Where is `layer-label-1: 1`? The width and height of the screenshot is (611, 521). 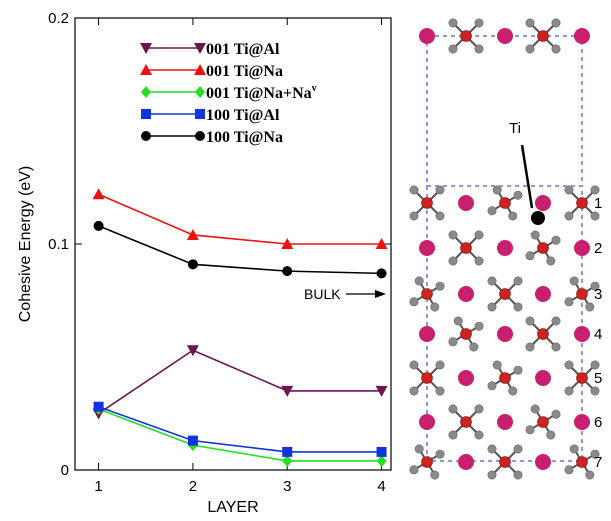 layer-label-1: 1 is located at coordinates (598, 203).